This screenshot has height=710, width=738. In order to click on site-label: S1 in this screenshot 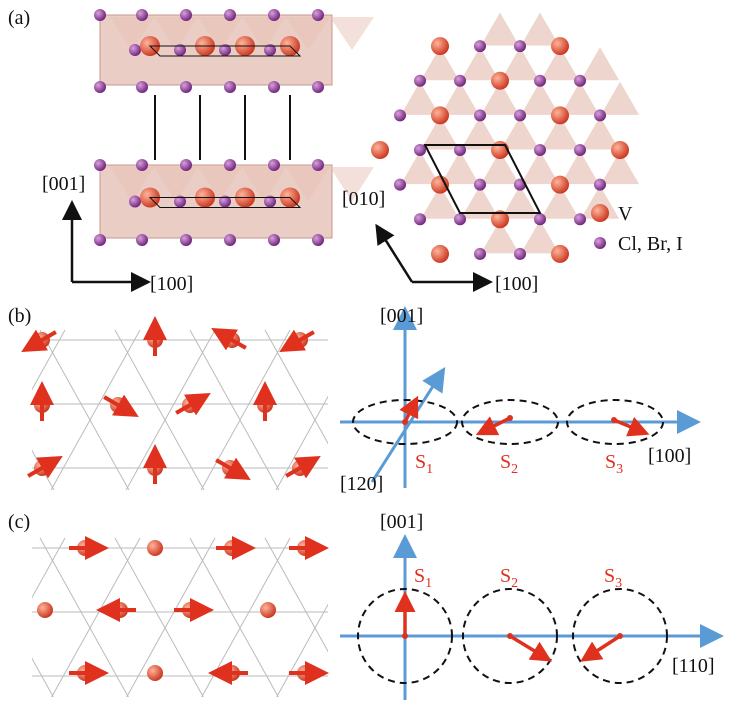, I will do `click(424, 464)`.